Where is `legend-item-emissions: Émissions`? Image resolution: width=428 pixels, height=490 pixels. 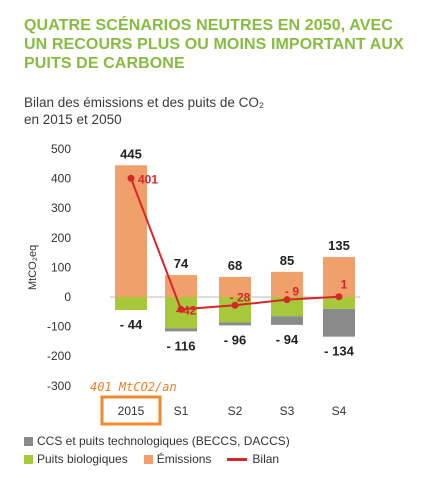 legend-item-emissions: Émissions is located at coordinates (177, 459).